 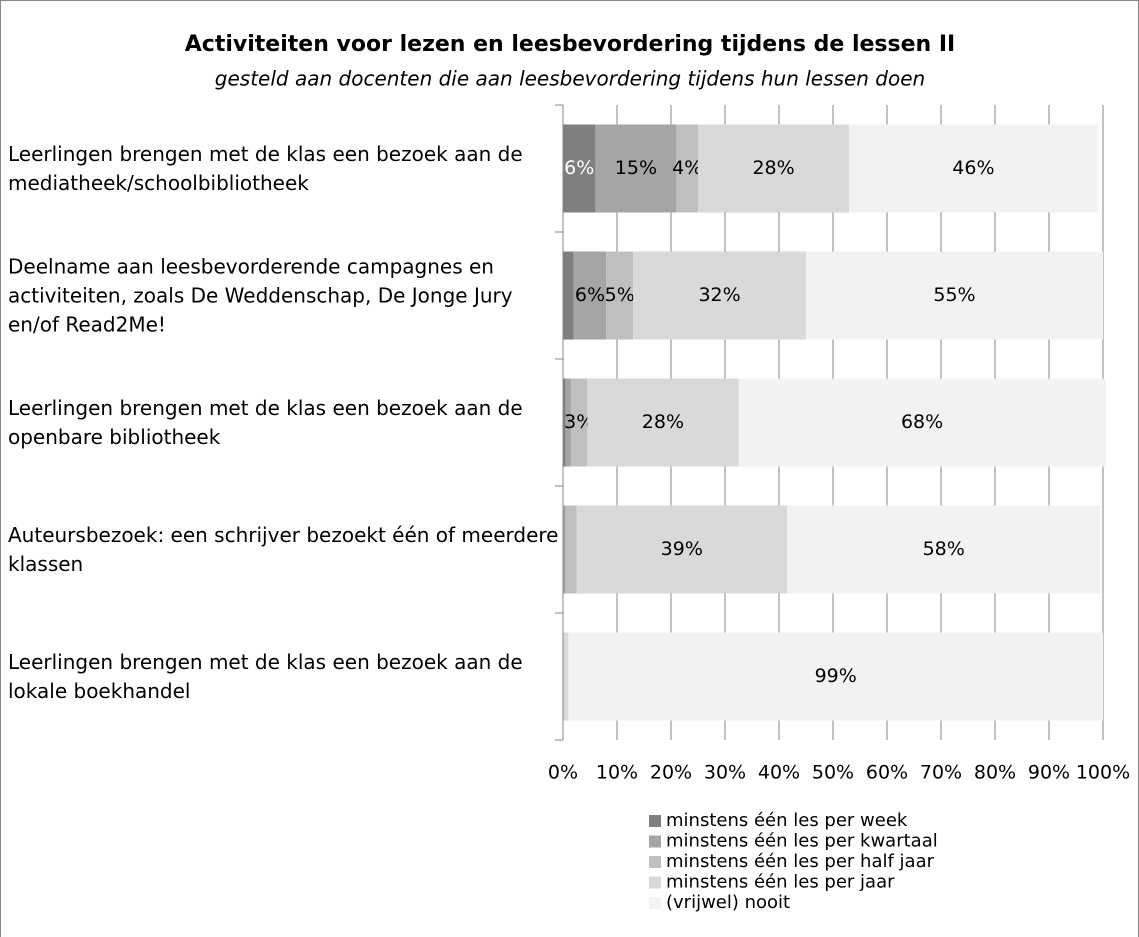 What do you see at coordinates (787, 820) in the screenshot?
I see `legend-label: minstens één les per week` at bounding box center [787, 820].